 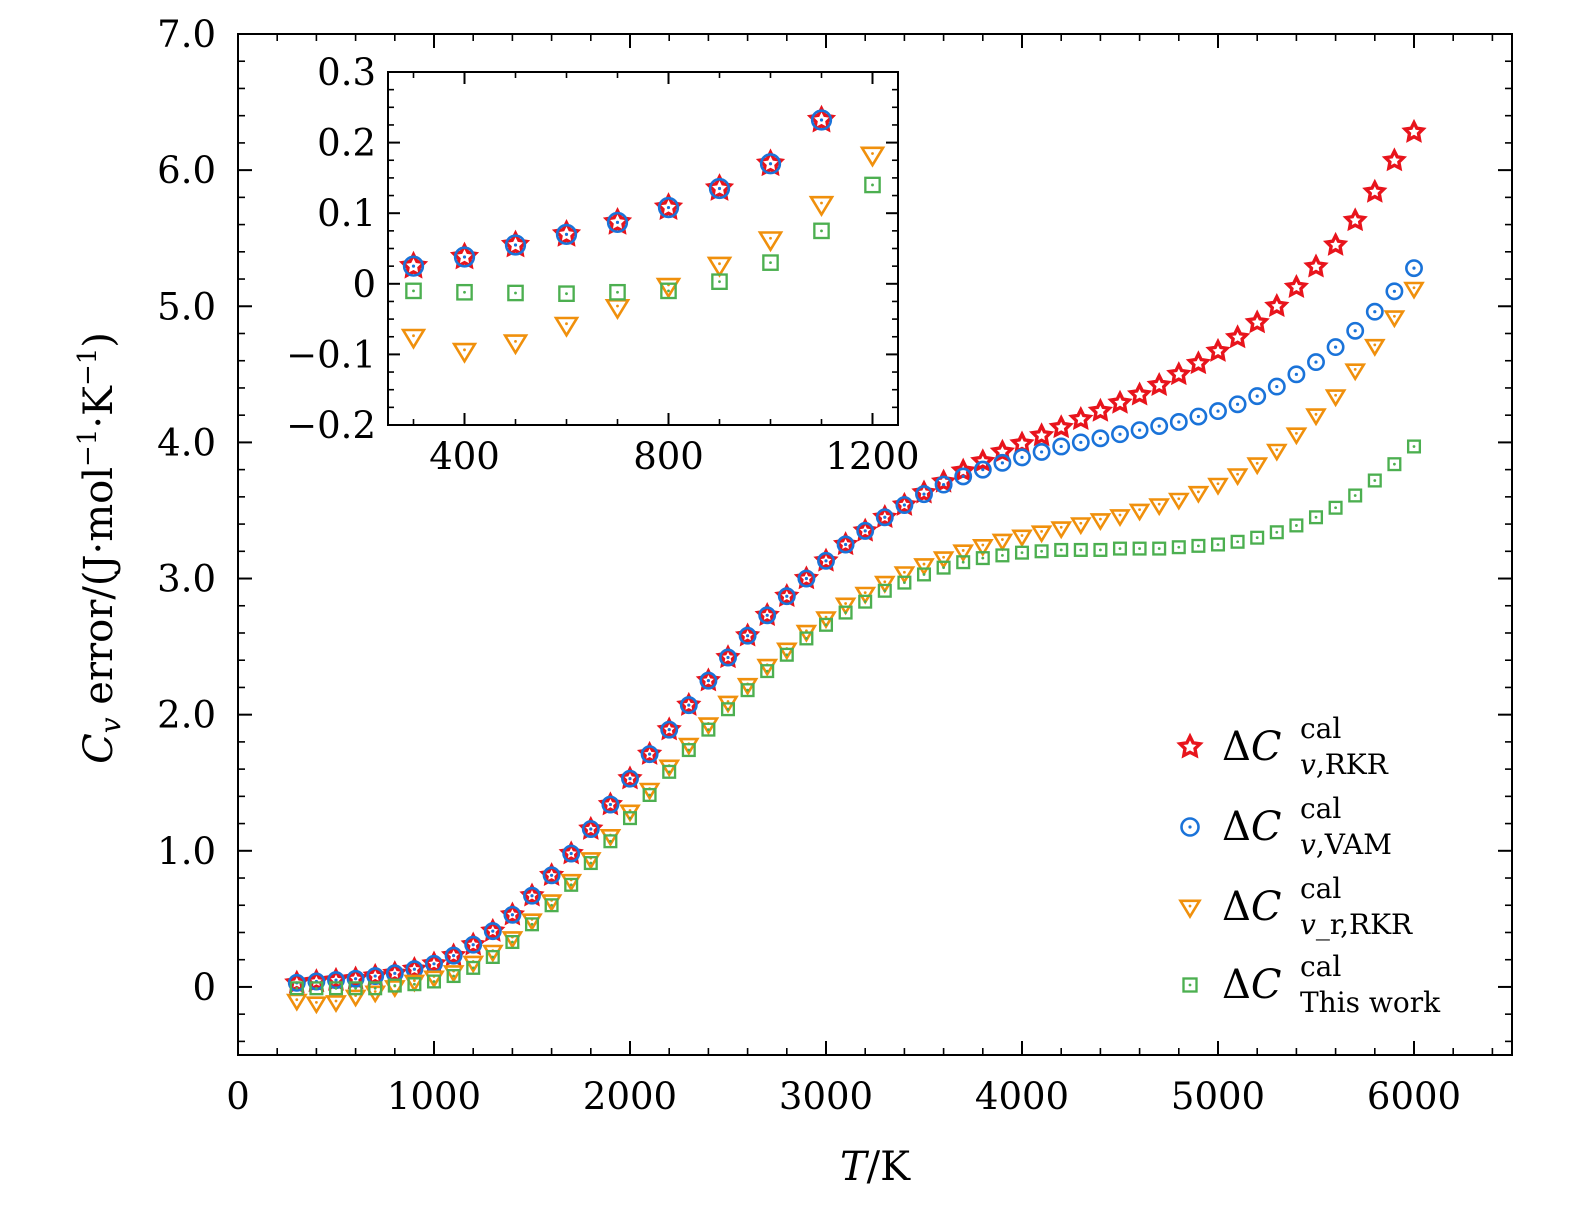 I want to click on inset-y-tick-label: −0.1, so click(x=331, y=354).